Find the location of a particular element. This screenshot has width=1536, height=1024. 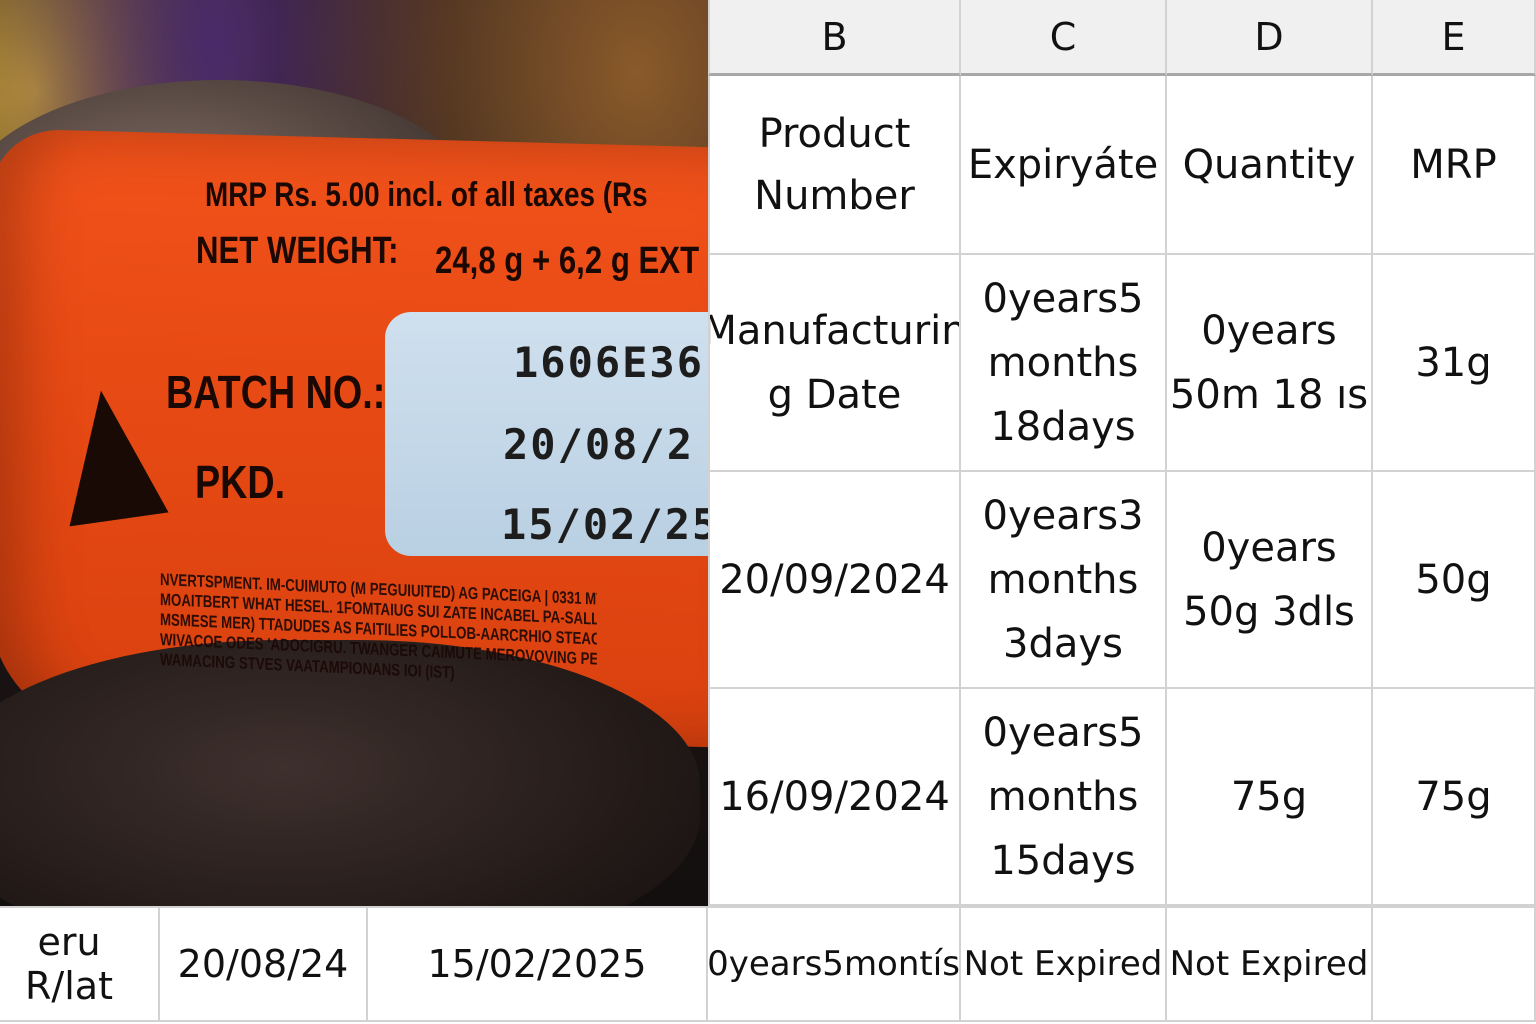

sticker-expiry-date: 15/02/25 is located at coordinates (604, 524).